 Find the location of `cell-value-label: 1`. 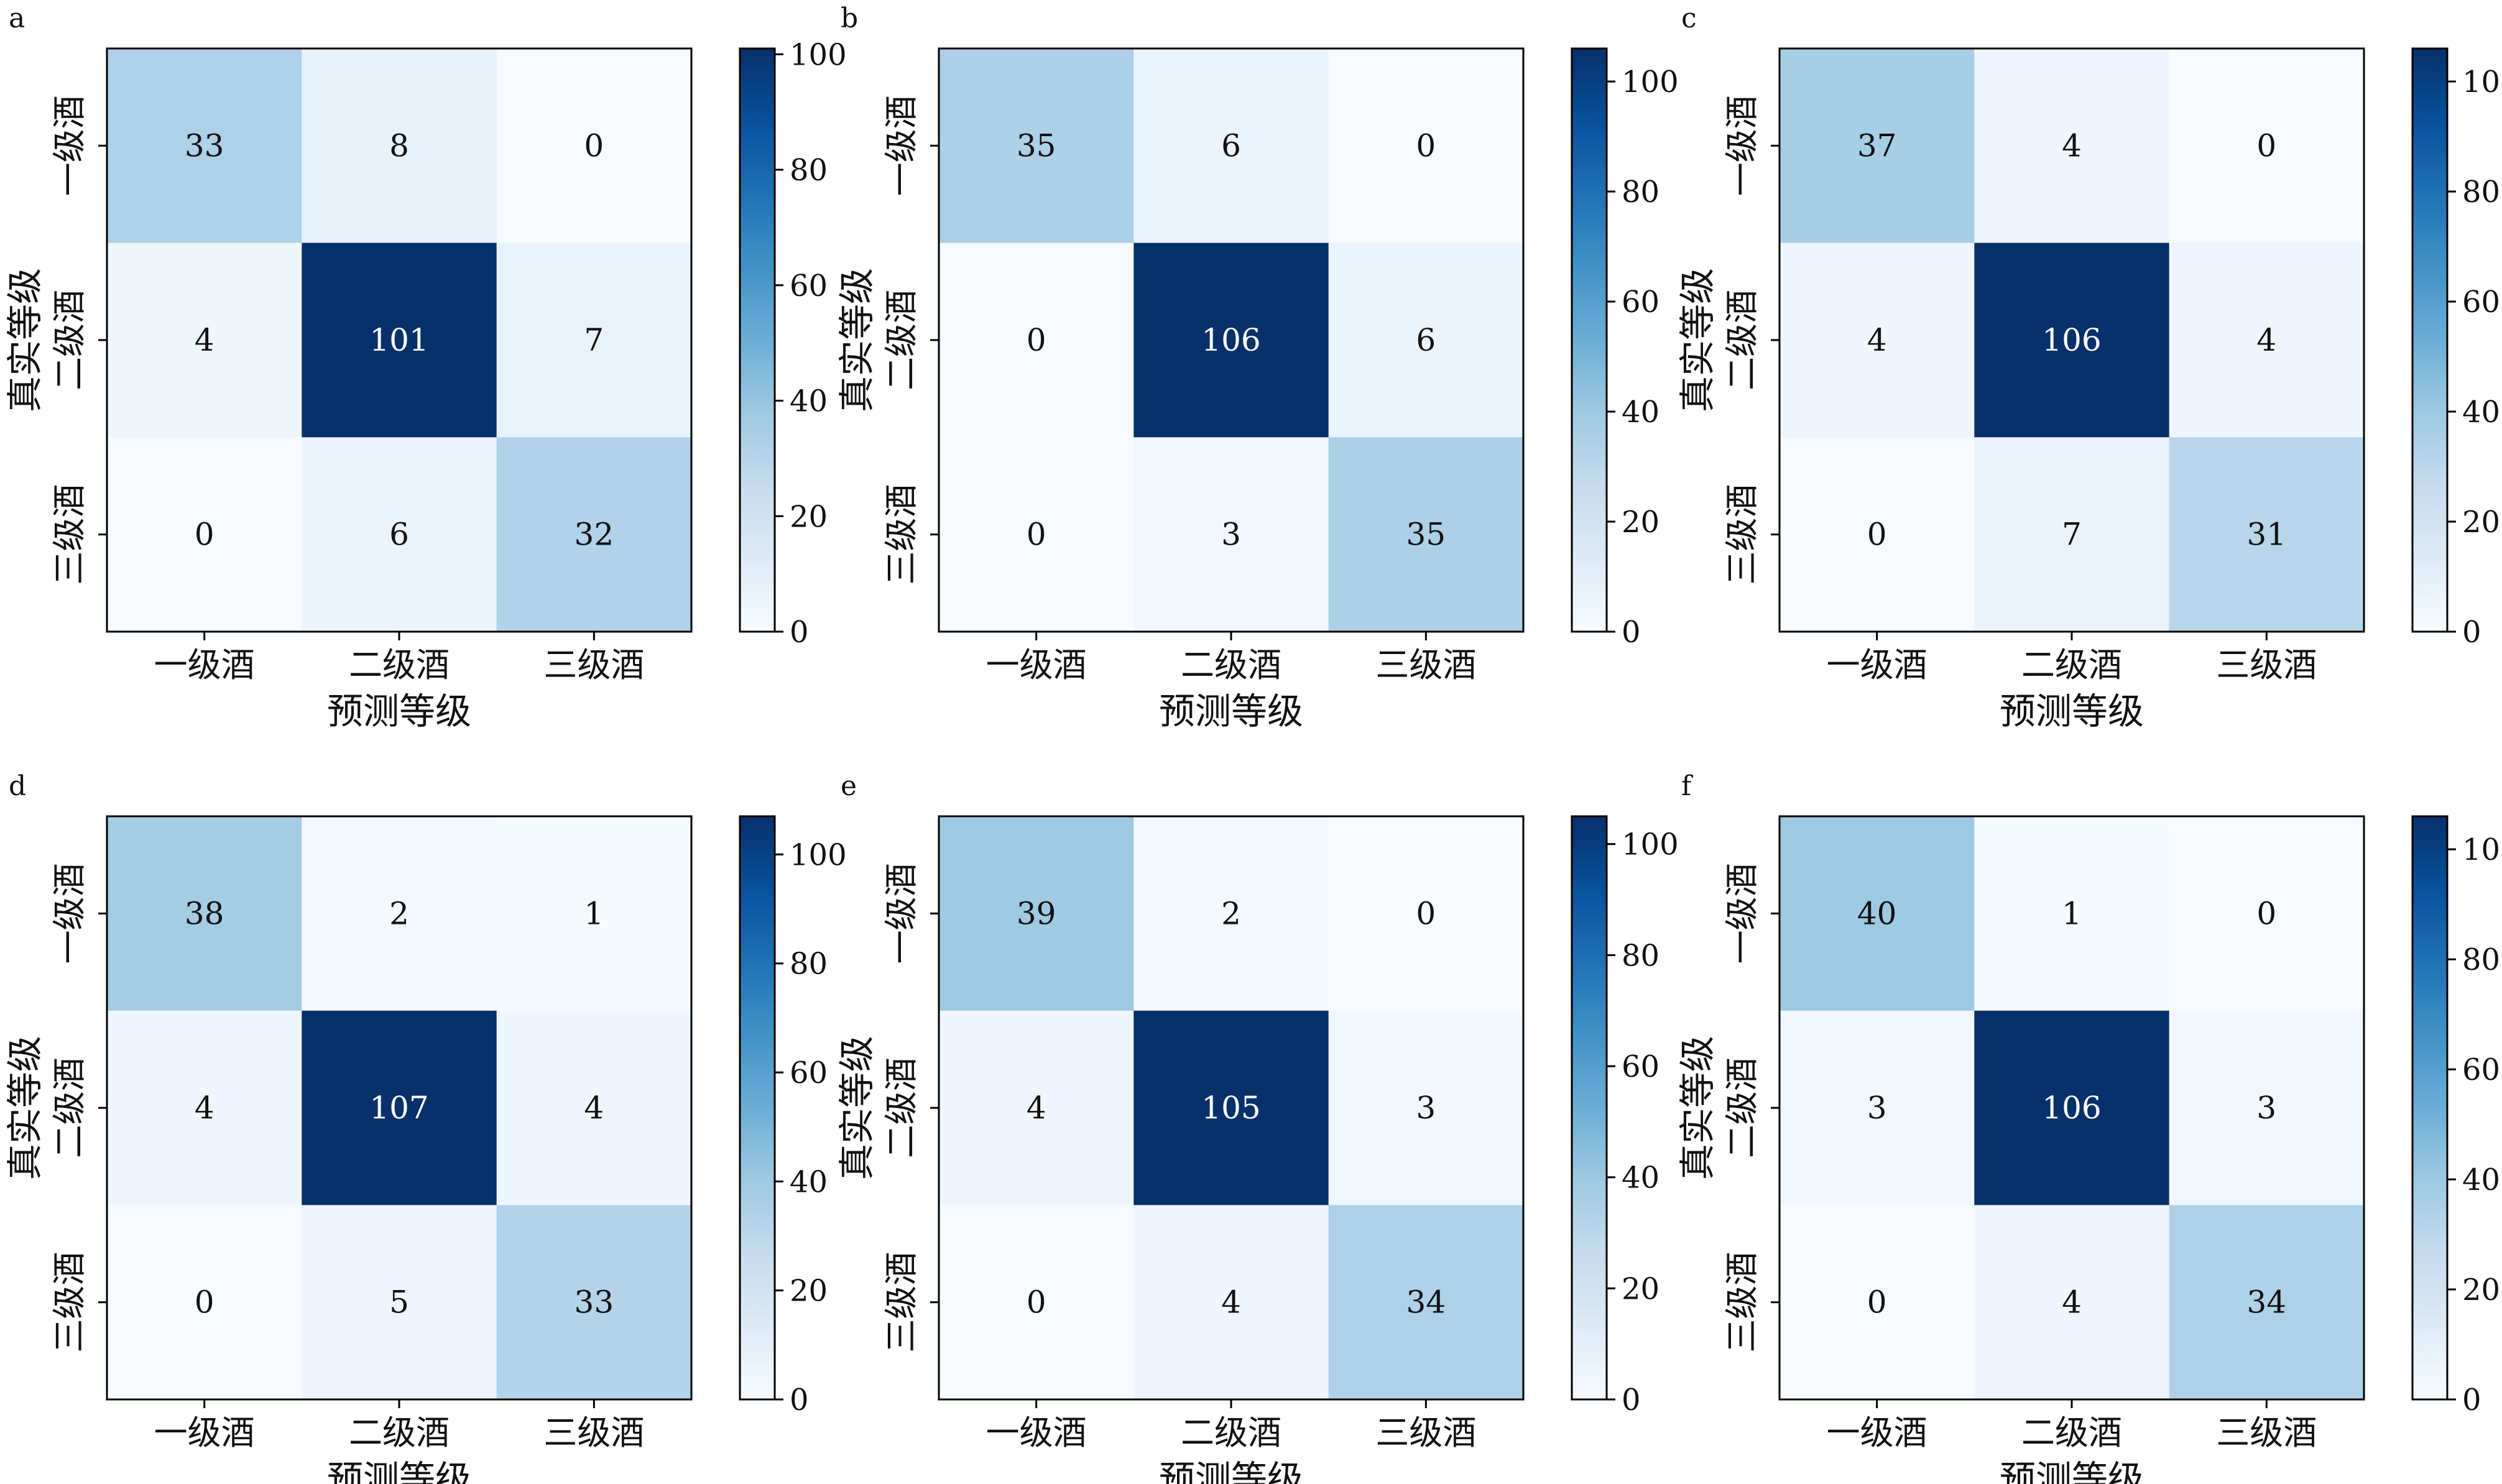

cell-value-label: 1 is located at coordinates (594, 913).